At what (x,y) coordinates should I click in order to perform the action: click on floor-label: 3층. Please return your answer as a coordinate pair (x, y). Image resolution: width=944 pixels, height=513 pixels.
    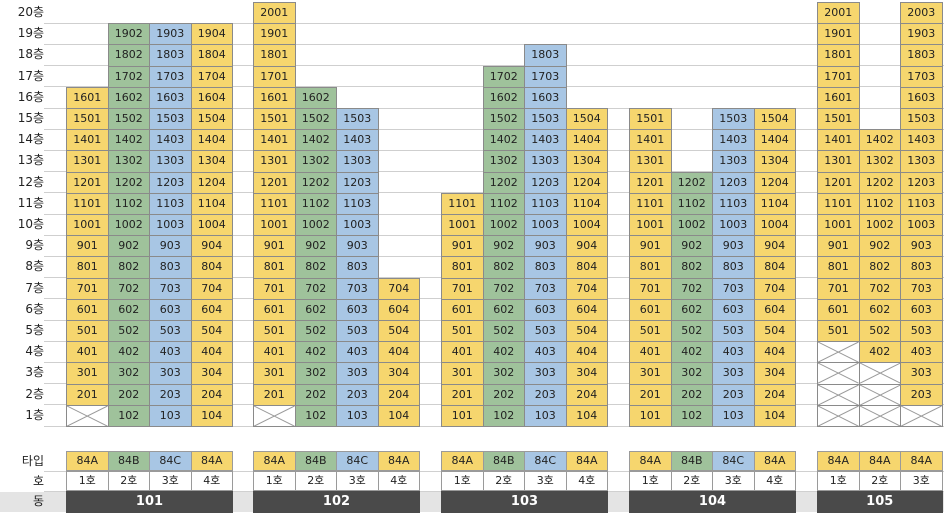
    Looking at the image, I should click on (34, 372).